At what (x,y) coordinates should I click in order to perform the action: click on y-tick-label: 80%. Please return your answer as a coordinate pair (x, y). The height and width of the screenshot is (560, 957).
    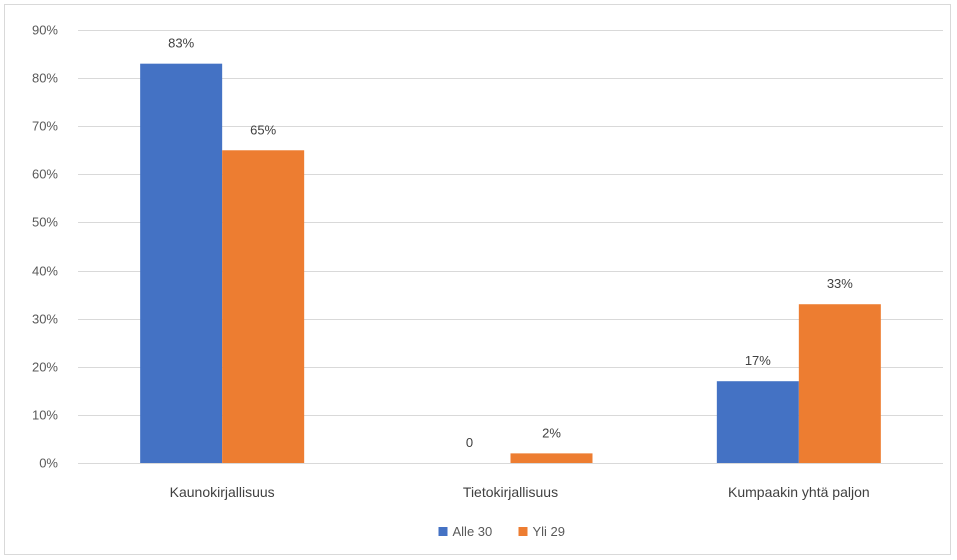
    Looking at the image, I should click on (45, 78).